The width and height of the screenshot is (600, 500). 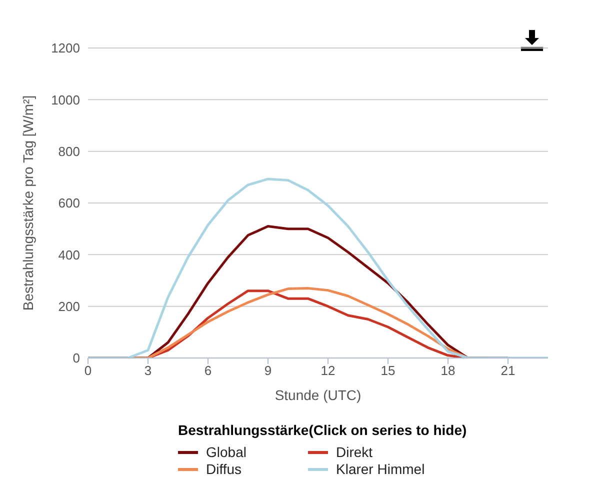 What do you see at coordinates (69, 203) in the screenshot?
I see `y-tick-label: 600` at bounding box center [69, 203].